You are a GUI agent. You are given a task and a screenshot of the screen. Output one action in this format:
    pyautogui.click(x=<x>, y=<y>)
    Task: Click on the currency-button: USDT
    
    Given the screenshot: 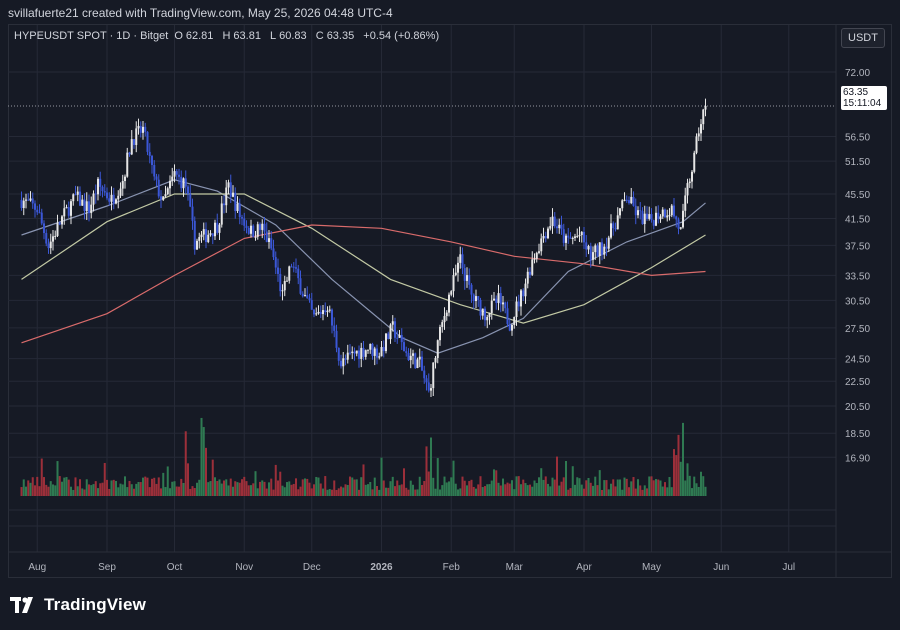 What is the action you would take?
    pyautogui.click(x=863, y=38)
    